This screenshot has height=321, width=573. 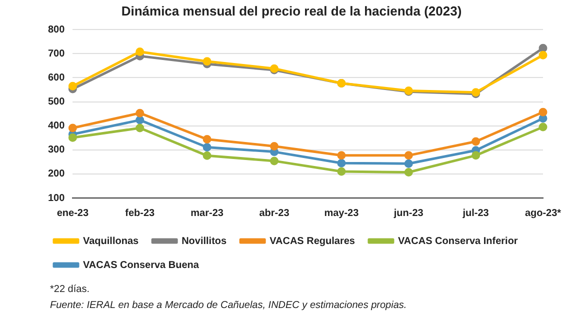 I want to click on x-tick-label: feb-23, so click(x=140, y=213).